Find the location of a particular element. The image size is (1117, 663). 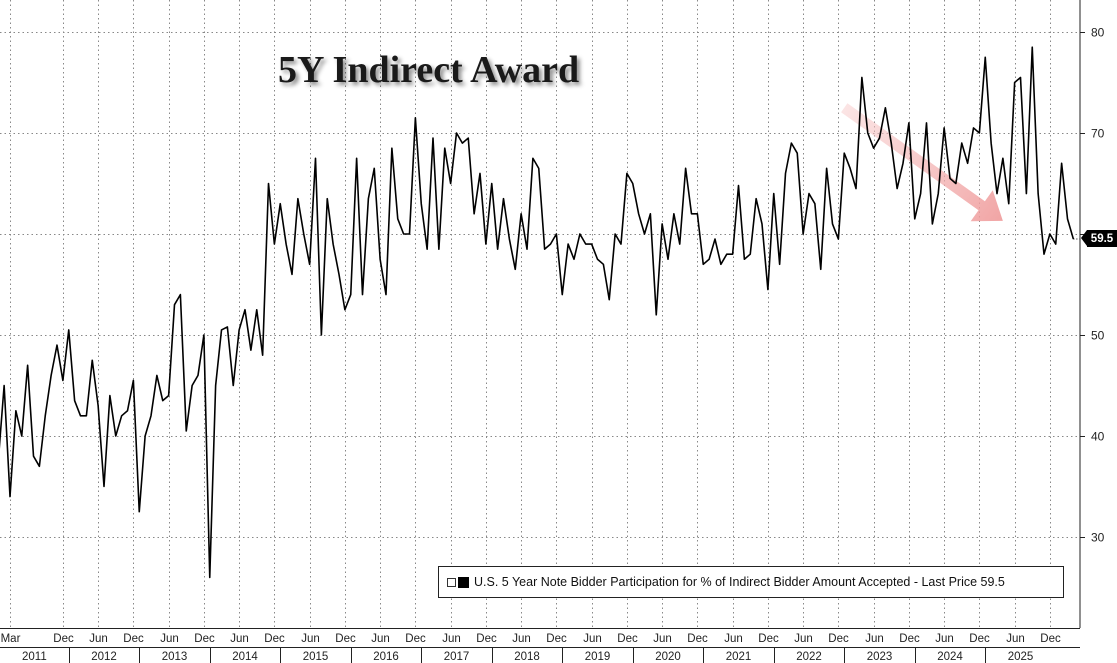

trend-arrow is located at coordinates (922, 162).